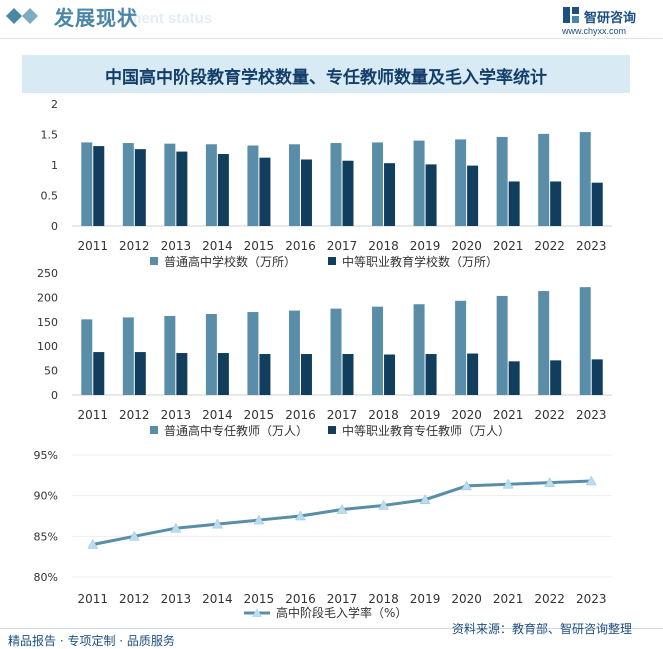  I want to click on y-tick-label: 1.5, so click(50, 135).